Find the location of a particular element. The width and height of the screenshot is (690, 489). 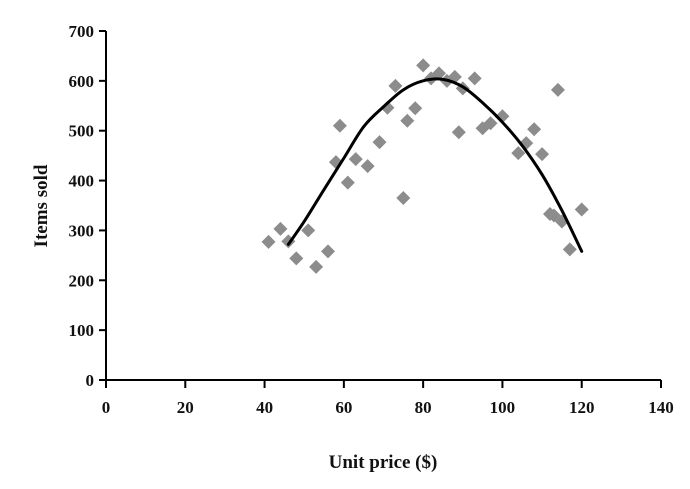

x-tick-label: 80 is located at coordinates (423, 407).